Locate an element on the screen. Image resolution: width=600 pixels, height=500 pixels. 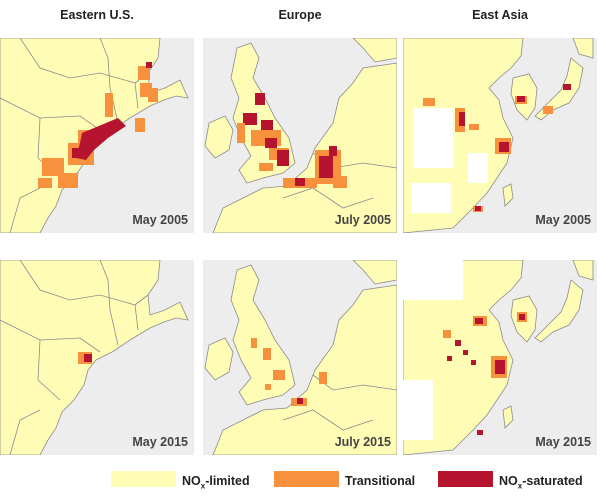
legend-swatch-limited is located at coordinates (143, 479).